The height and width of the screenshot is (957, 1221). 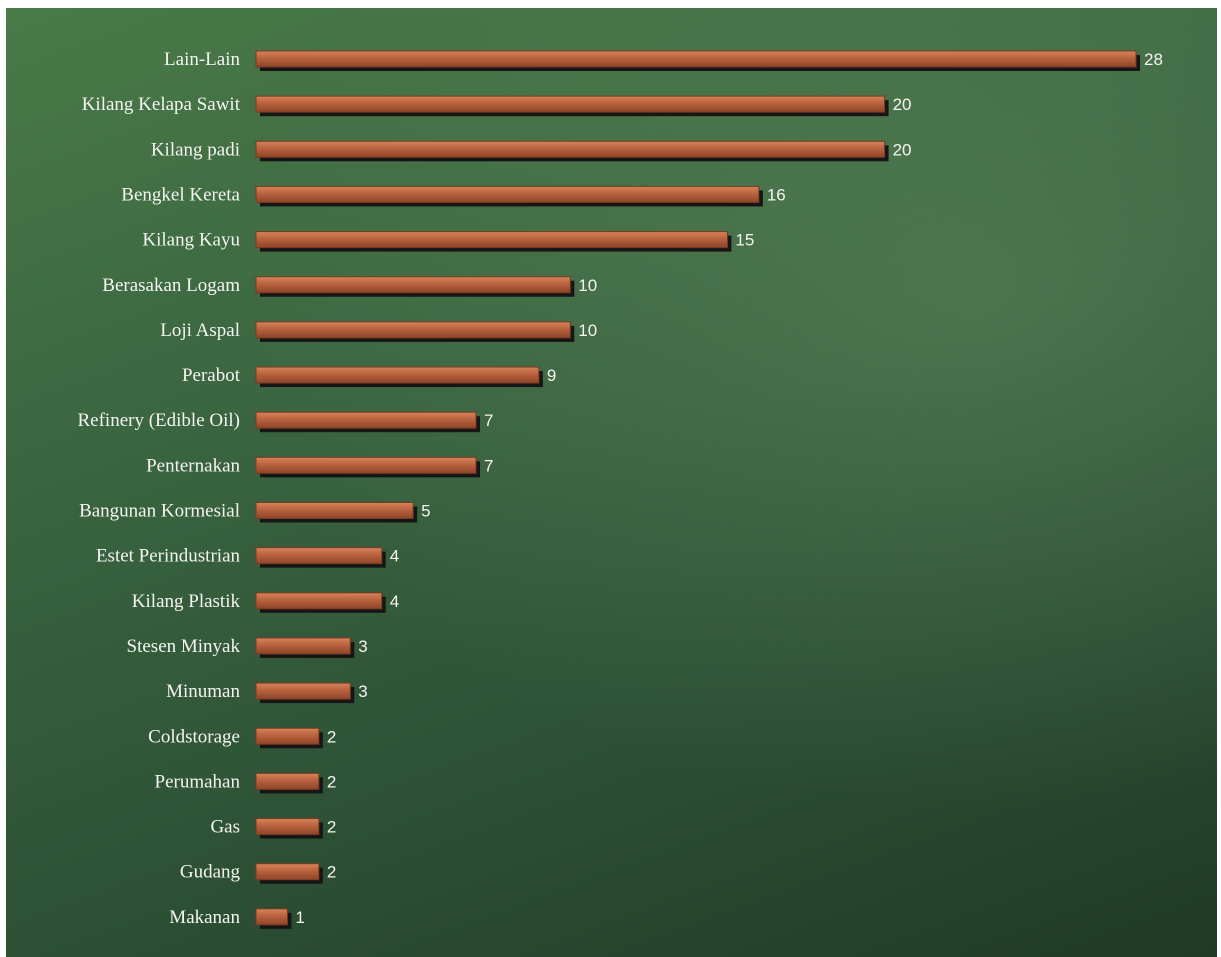 I want to click on bar-row: Bengkel Kereta 16, so click(x=453, y=195).